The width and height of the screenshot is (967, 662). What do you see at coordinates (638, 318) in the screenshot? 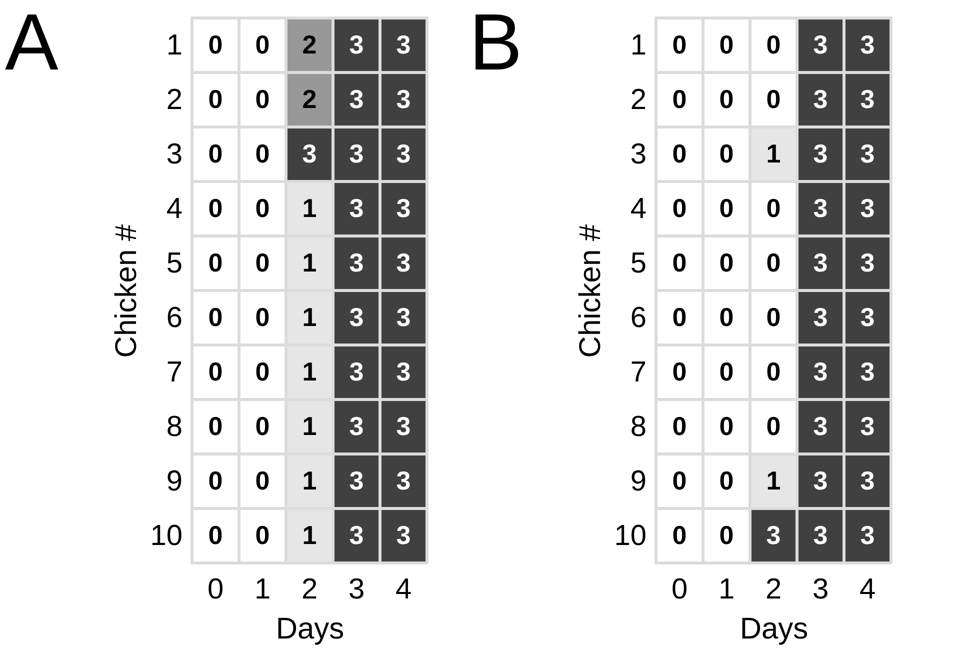
I see `y-tick-label: 6` at bounding box center [638, 318].